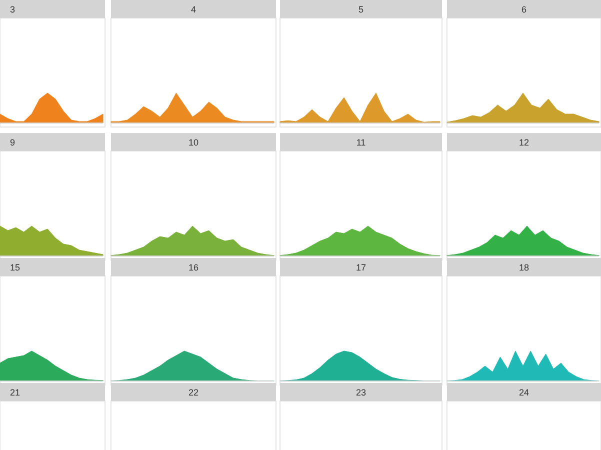 The height and width of the screenshot is (450, 601). I want to click on chart-title: 6, so click(524, 9).